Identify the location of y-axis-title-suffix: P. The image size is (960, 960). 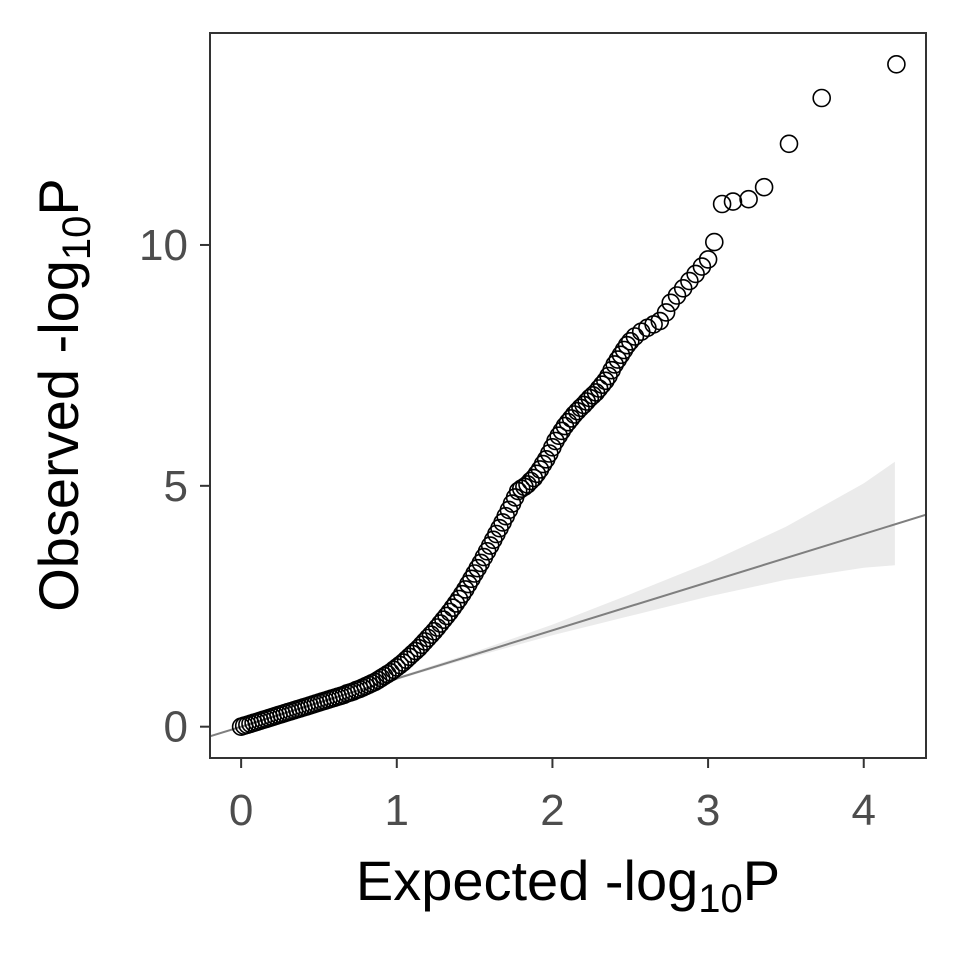
(58, 196).